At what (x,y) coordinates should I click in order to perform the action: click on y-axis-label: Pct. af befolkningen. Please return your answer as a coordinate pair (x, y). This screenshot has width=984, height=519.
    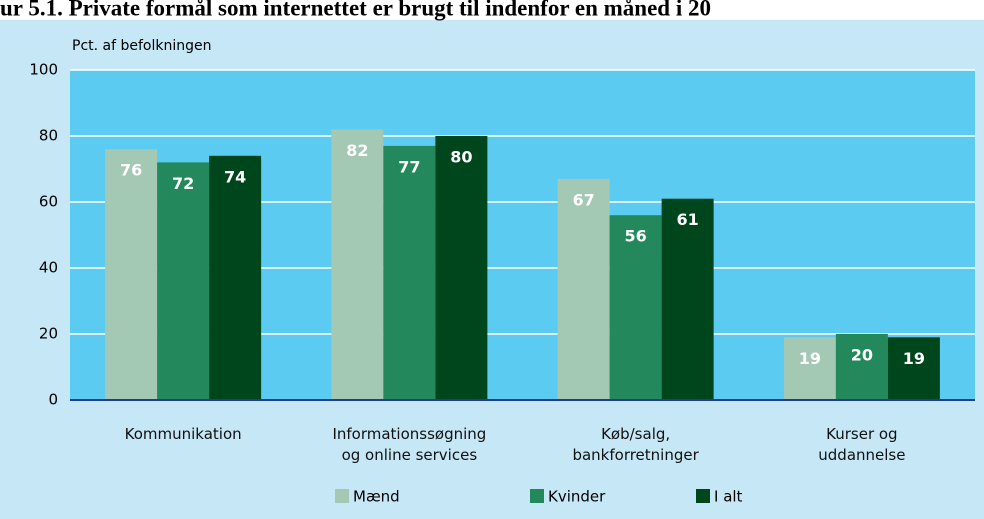
    Looking at the image, I should click on (142, 46).